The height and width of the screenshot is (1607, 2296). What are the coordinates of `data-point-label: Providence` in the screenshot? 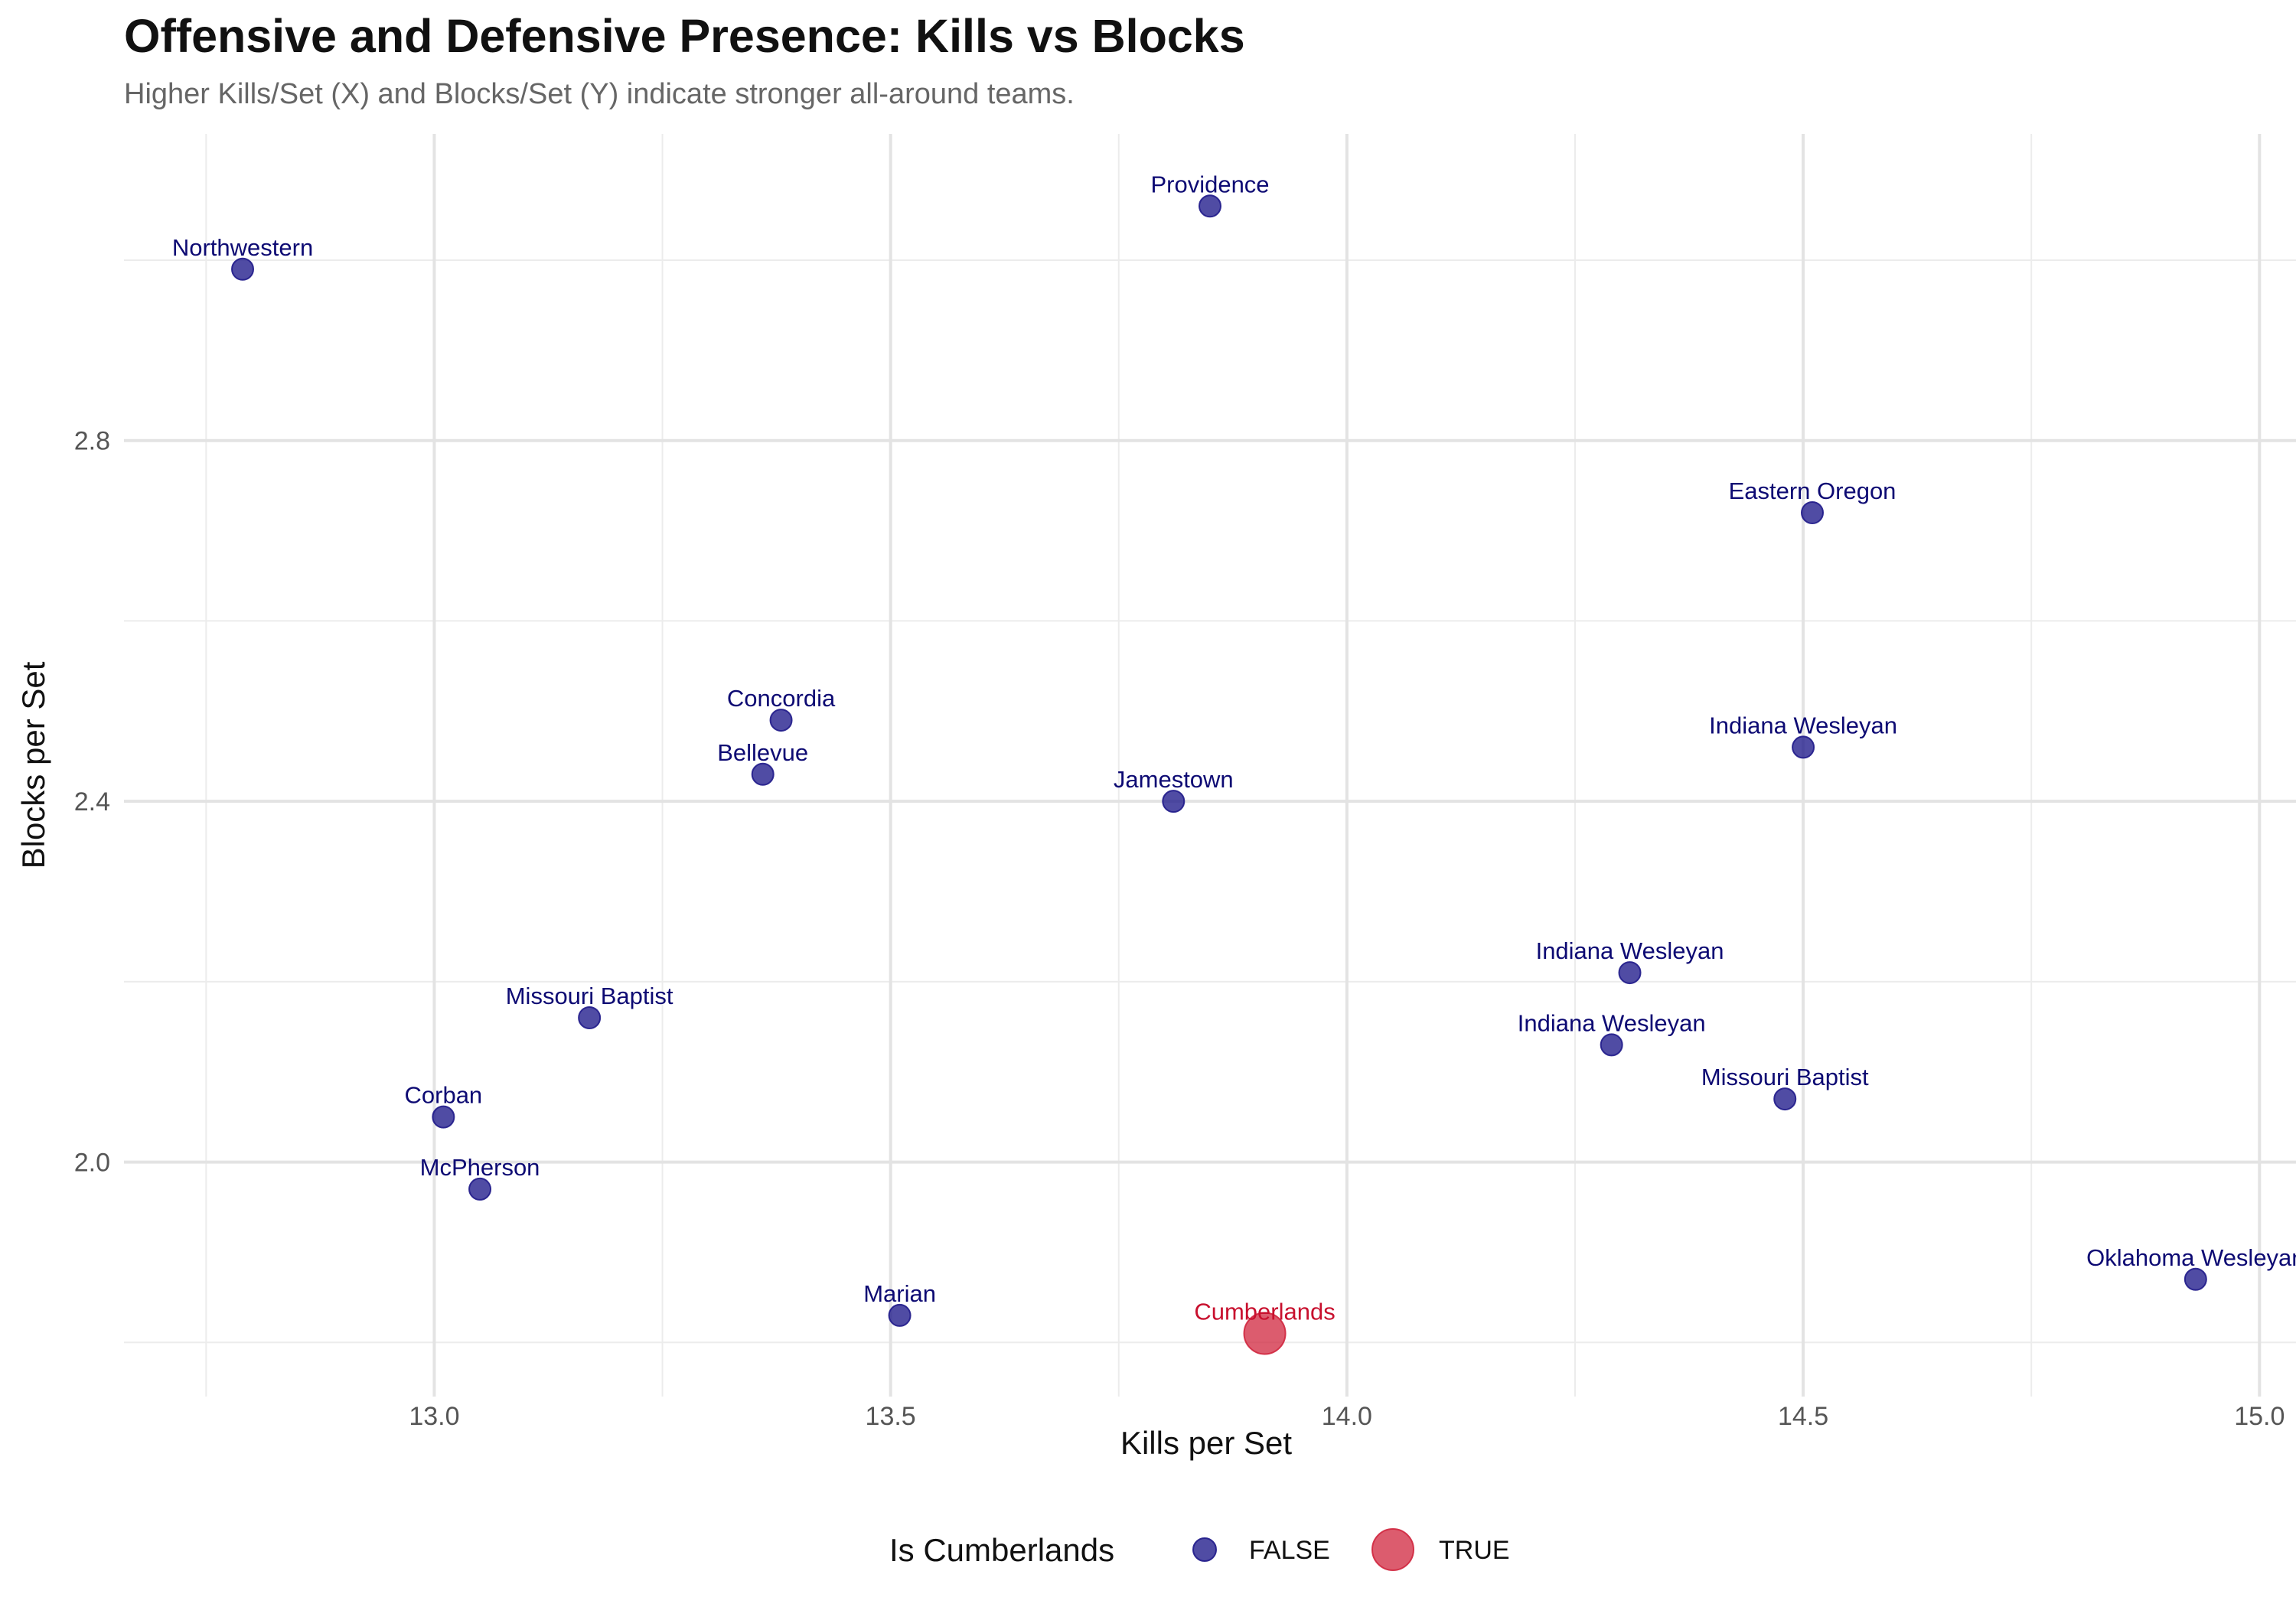 It's located at (1209, 184).